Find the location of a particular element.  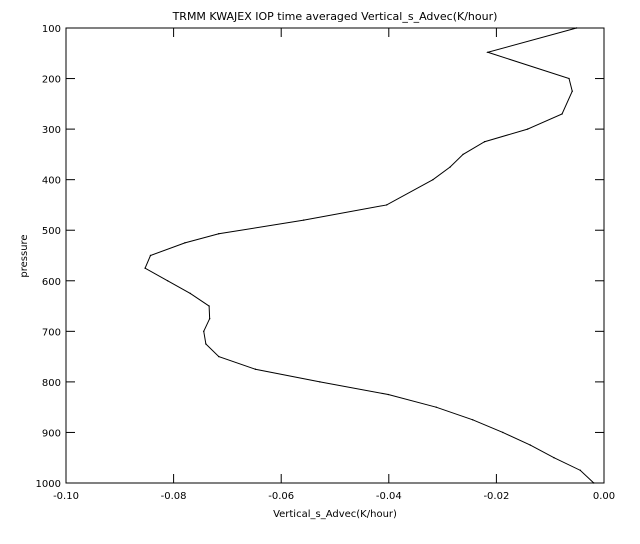

y-tick-label: 300 is located at coordinates (51, 130).